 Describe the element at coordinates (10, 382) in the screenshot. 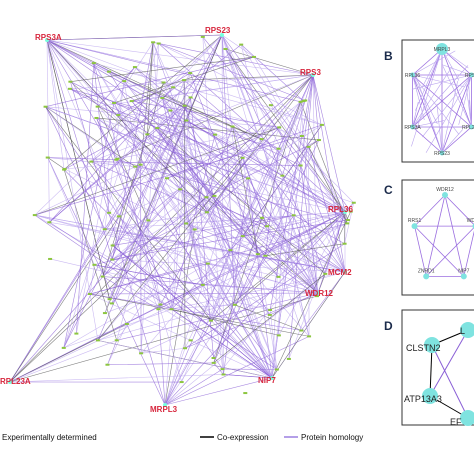

I see `hub-node` at that location.